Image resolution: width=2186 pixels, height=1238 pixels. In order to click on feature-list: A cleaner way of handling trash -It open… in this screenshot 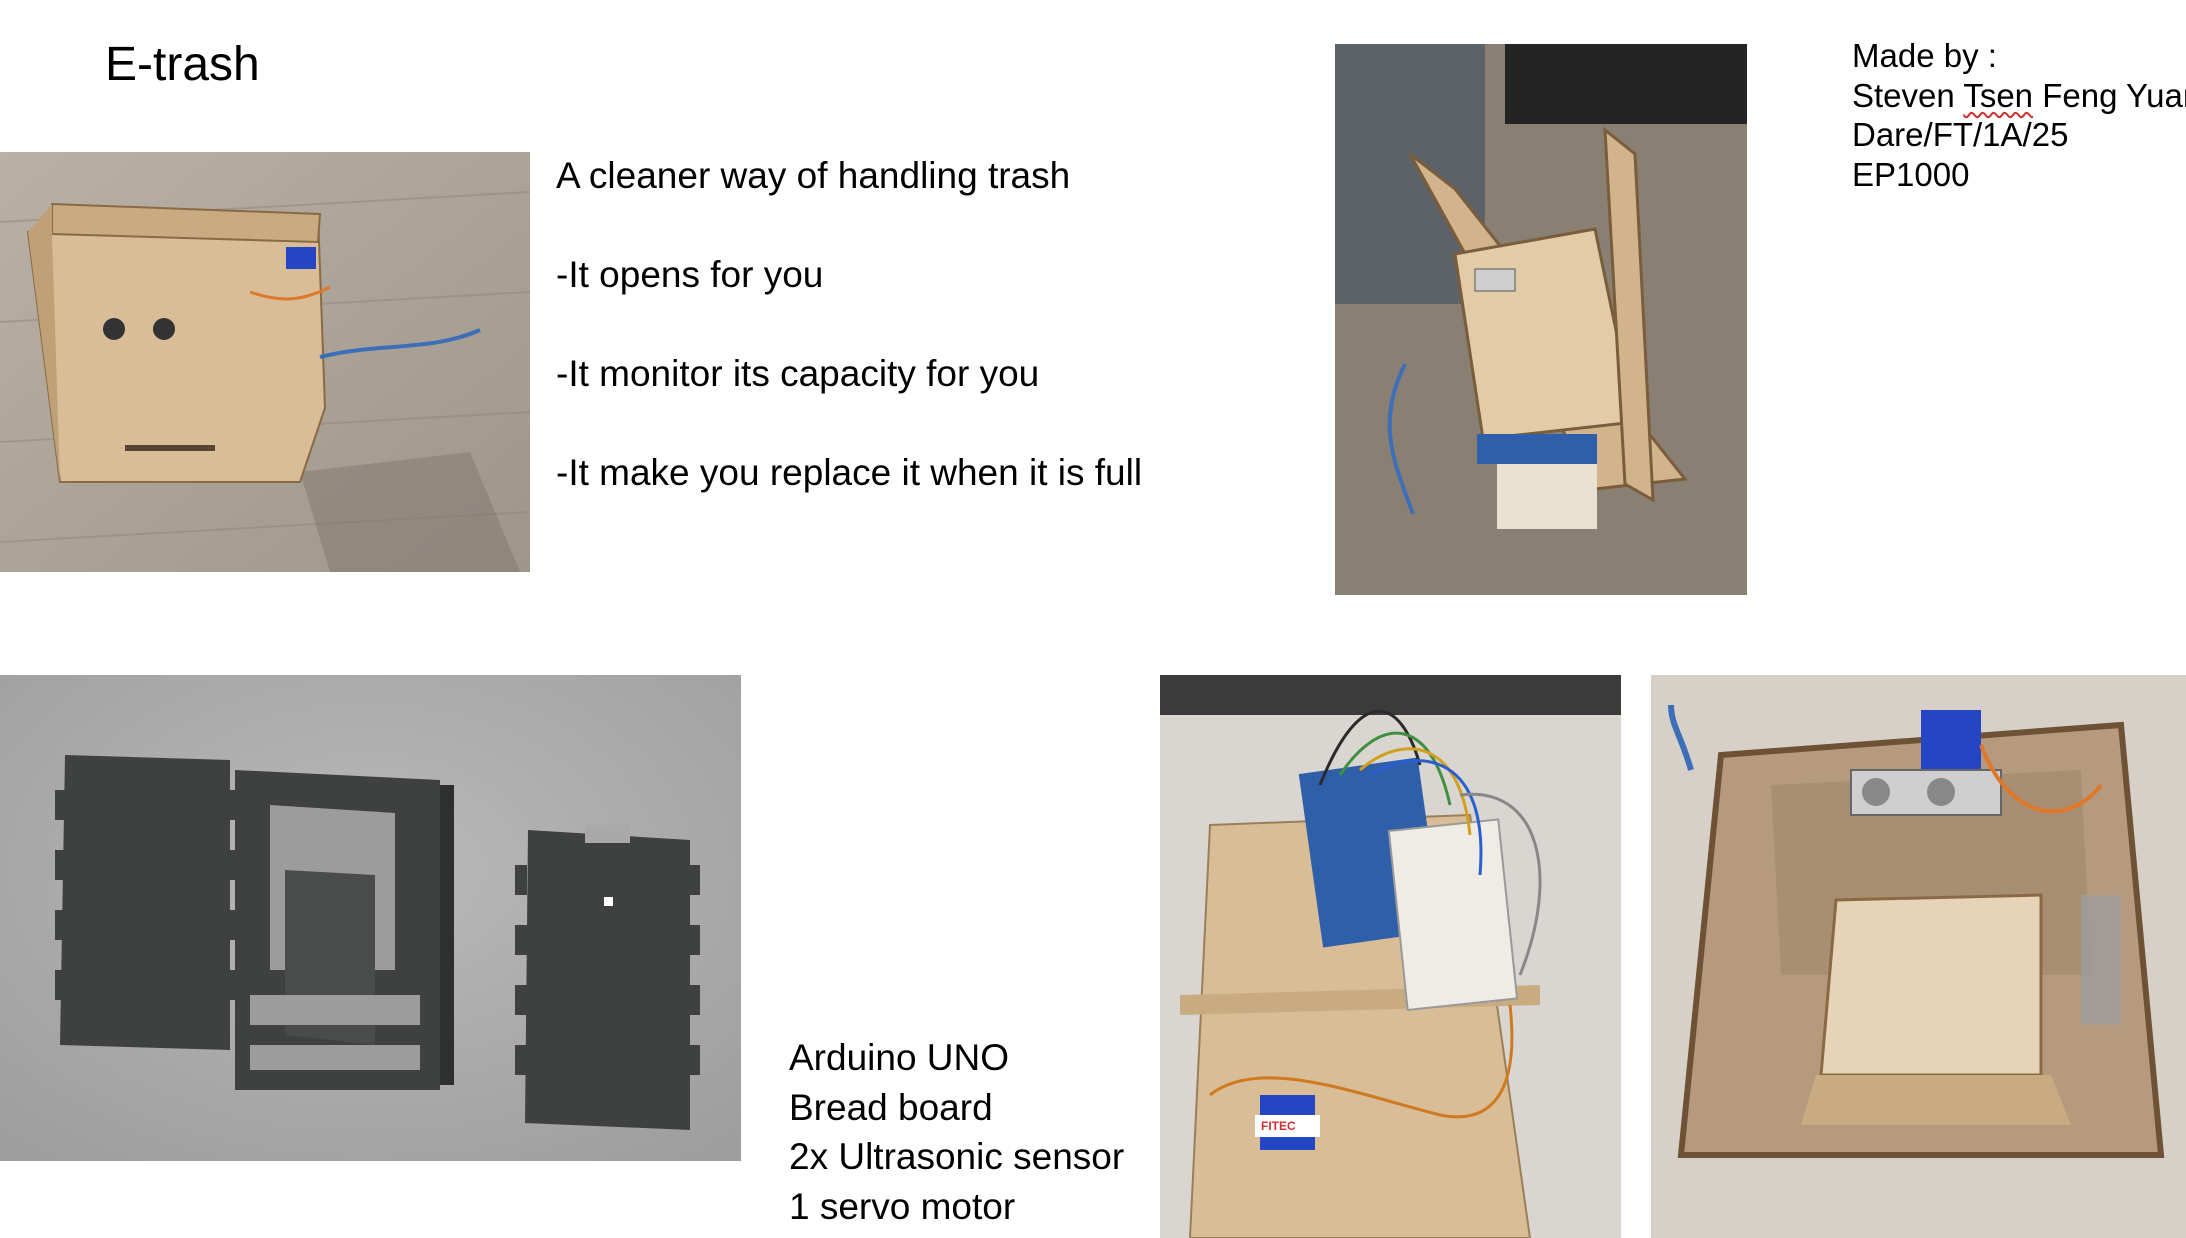, I will do `click(849, 353)`.